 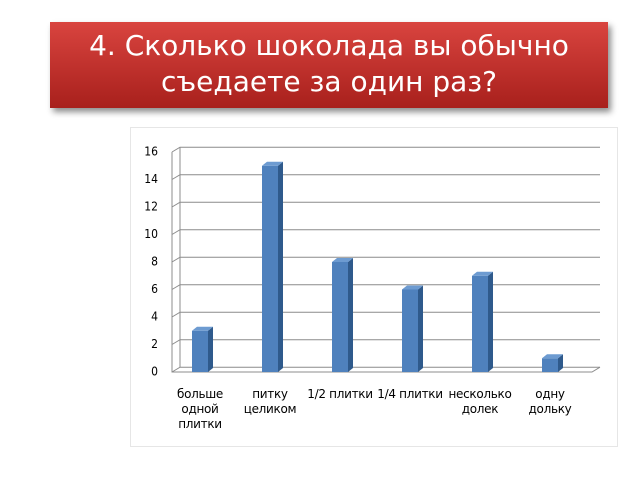 What do you see at coordinates (410, 394) in the screenshot?
I see `x-tick-label: 1/4 плитки` at bounding box center [410, 394].